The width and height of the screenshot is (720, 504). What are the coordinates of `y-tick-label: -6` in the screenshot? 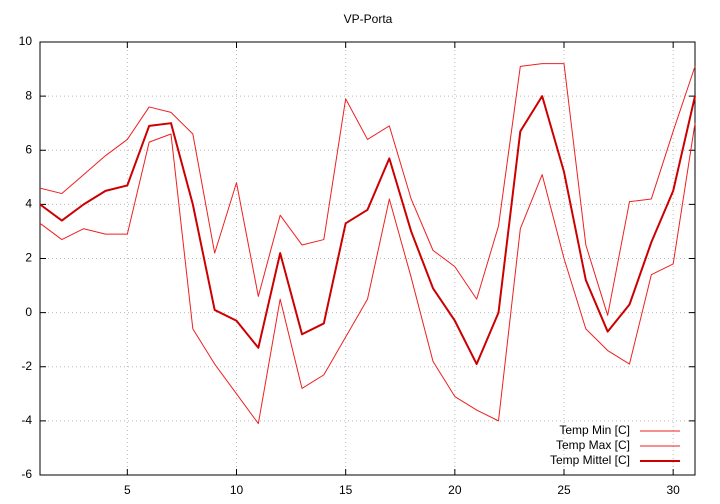 It's located at (26, 474).